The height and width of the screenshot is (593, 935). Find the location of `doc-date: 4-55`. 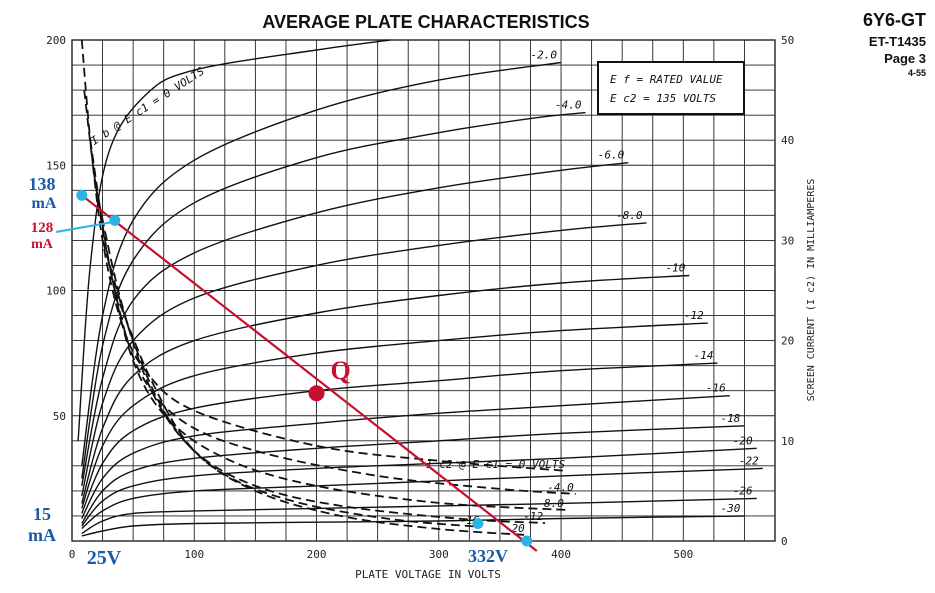

doc-date: 4-55 is located at coordinates (917, 73).